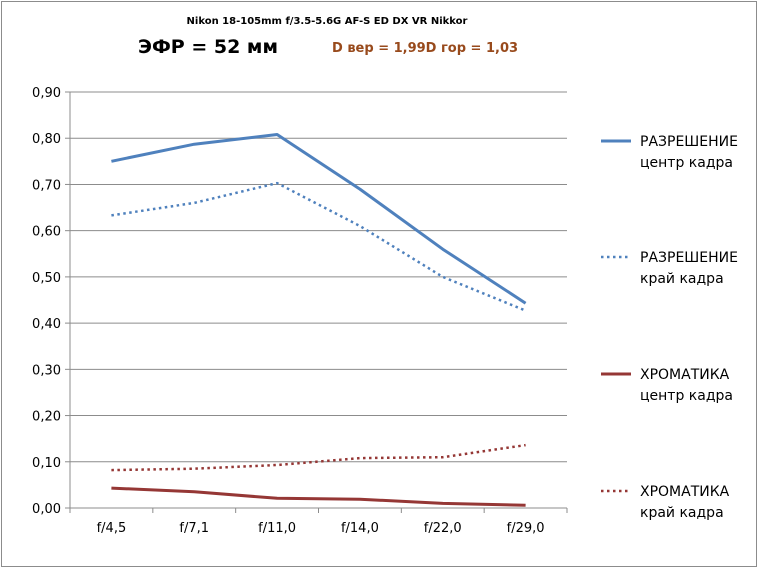 This screenshot has width=760, height=570. I want to click on chart-subtitle: ЭФР = 52 мм, so click(208, 47).